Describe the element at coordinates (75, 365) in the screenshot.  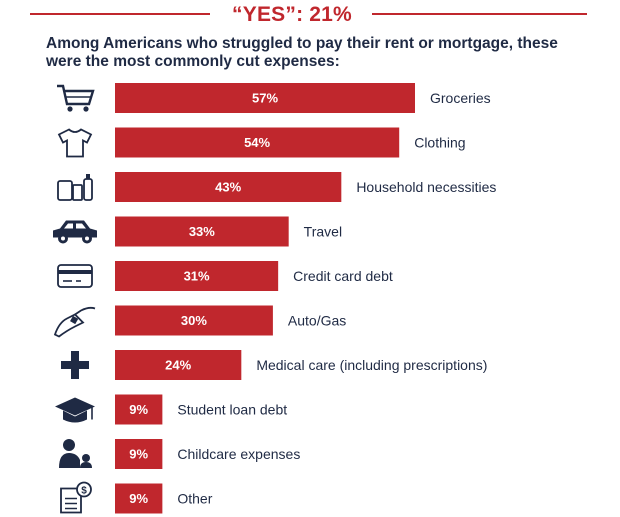
I see `medical-cross-icon` at that location.